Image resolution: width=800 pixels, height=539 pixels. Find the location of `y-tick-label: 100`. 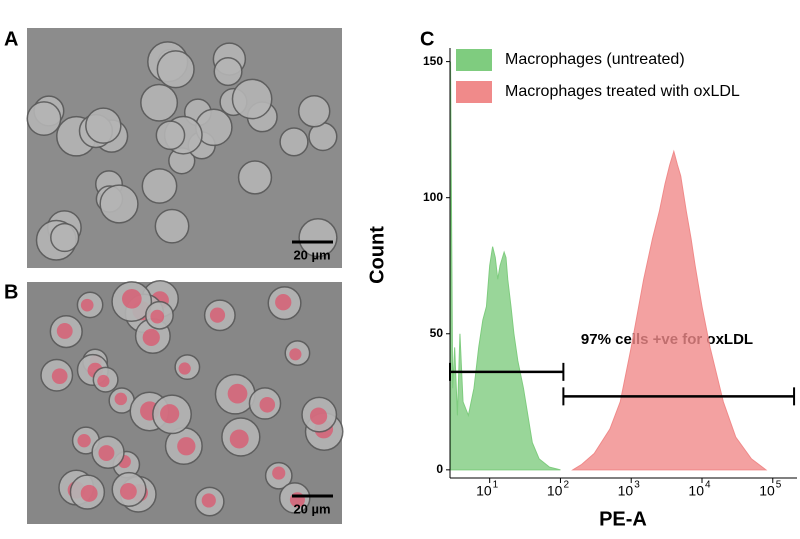

y-tick-label: 100 is located at coordinates (433, 197).